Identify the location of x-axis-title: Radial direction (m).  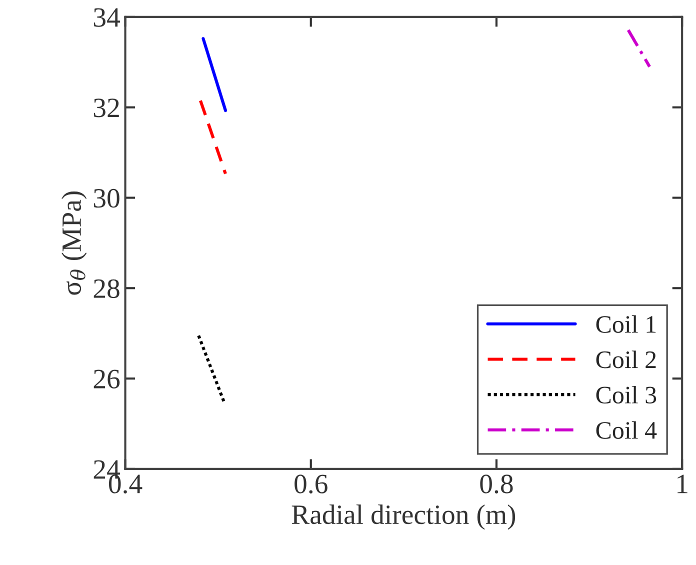
(404, 517).